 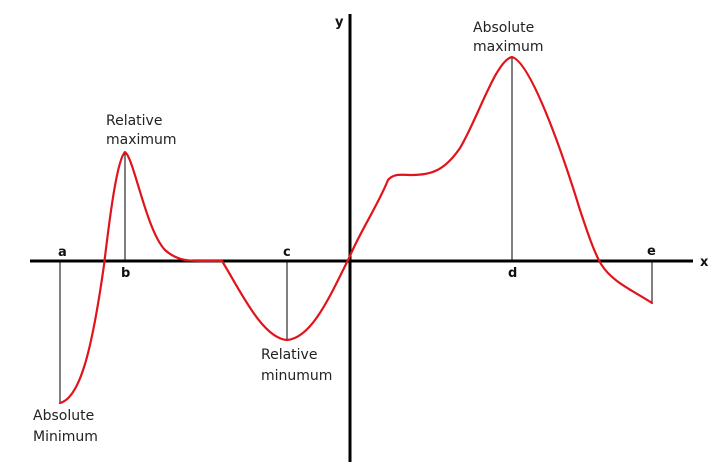 What do you see at coordinates (508, 47) in the screenshot?
I see `absolute-maximum-label-line2: maximum` at bounding box center [508, 47].